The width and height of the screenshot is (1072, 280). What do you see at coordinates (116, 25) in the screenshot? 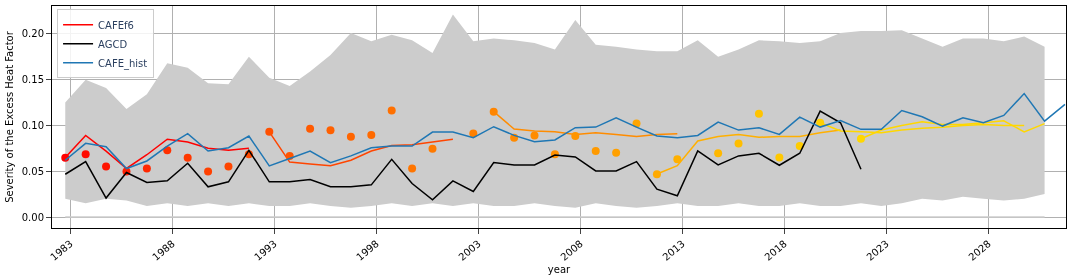
I see `legend-label: CAFEf6` at bounding box center [116, 25].